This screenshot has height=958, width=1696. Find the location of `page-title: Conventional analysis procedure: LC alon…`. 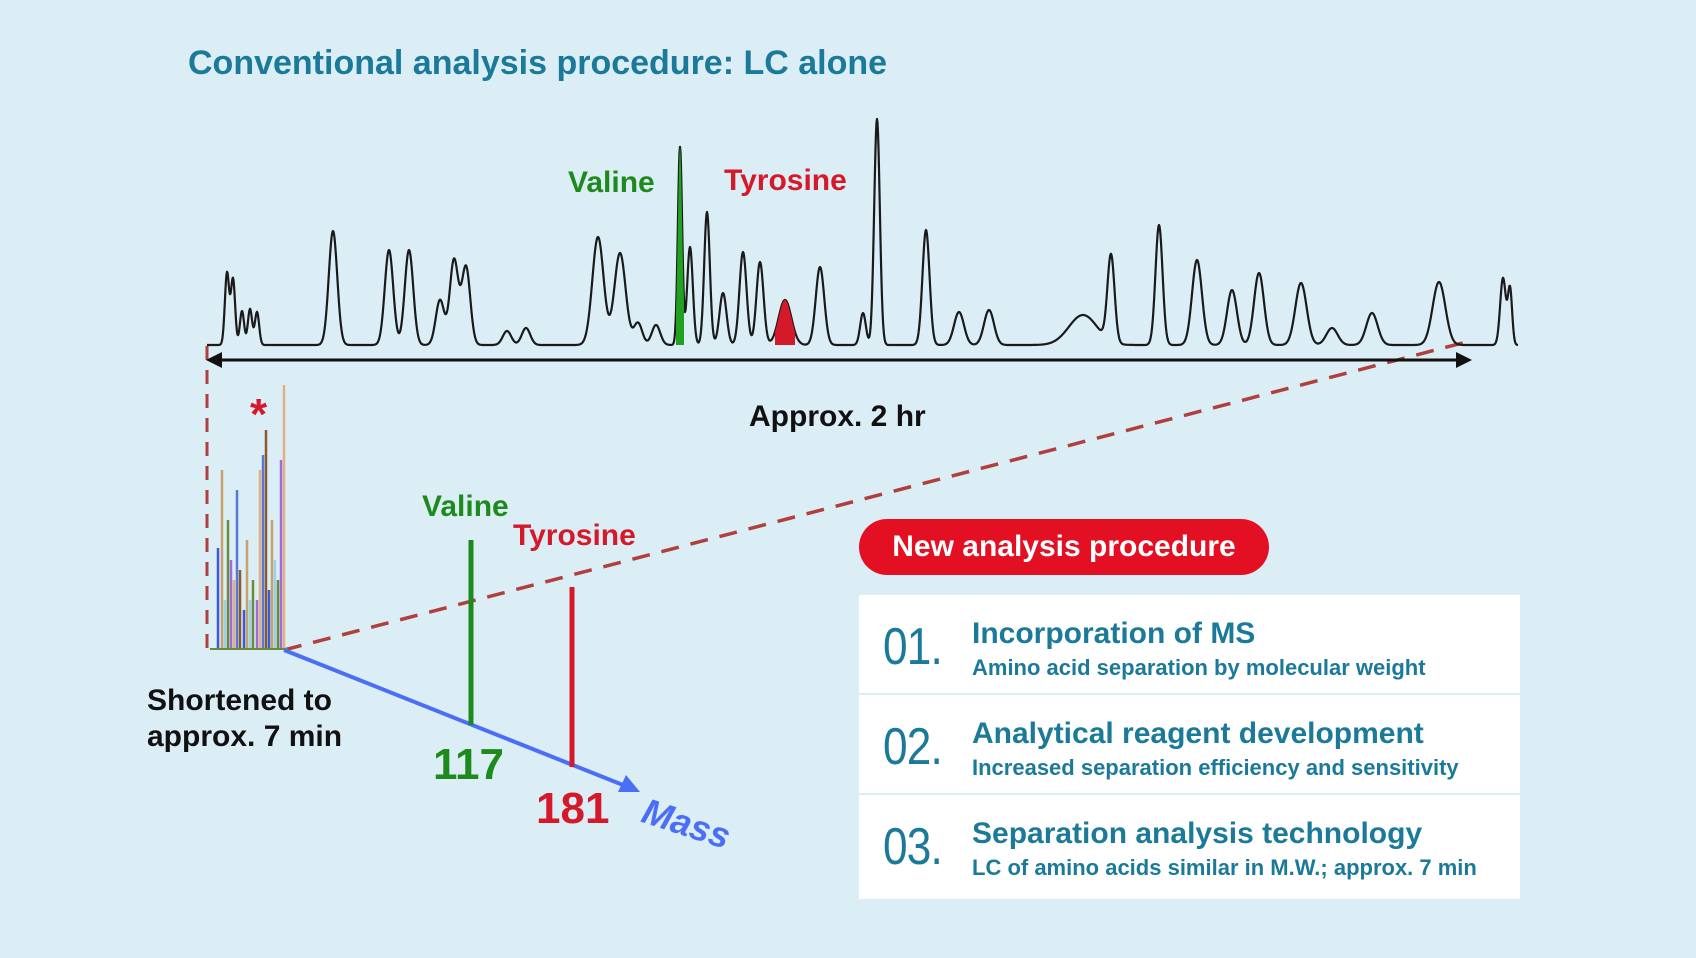

page-title: Conventional analysis procedure: LC alon… is located at coordinates (538, 63).